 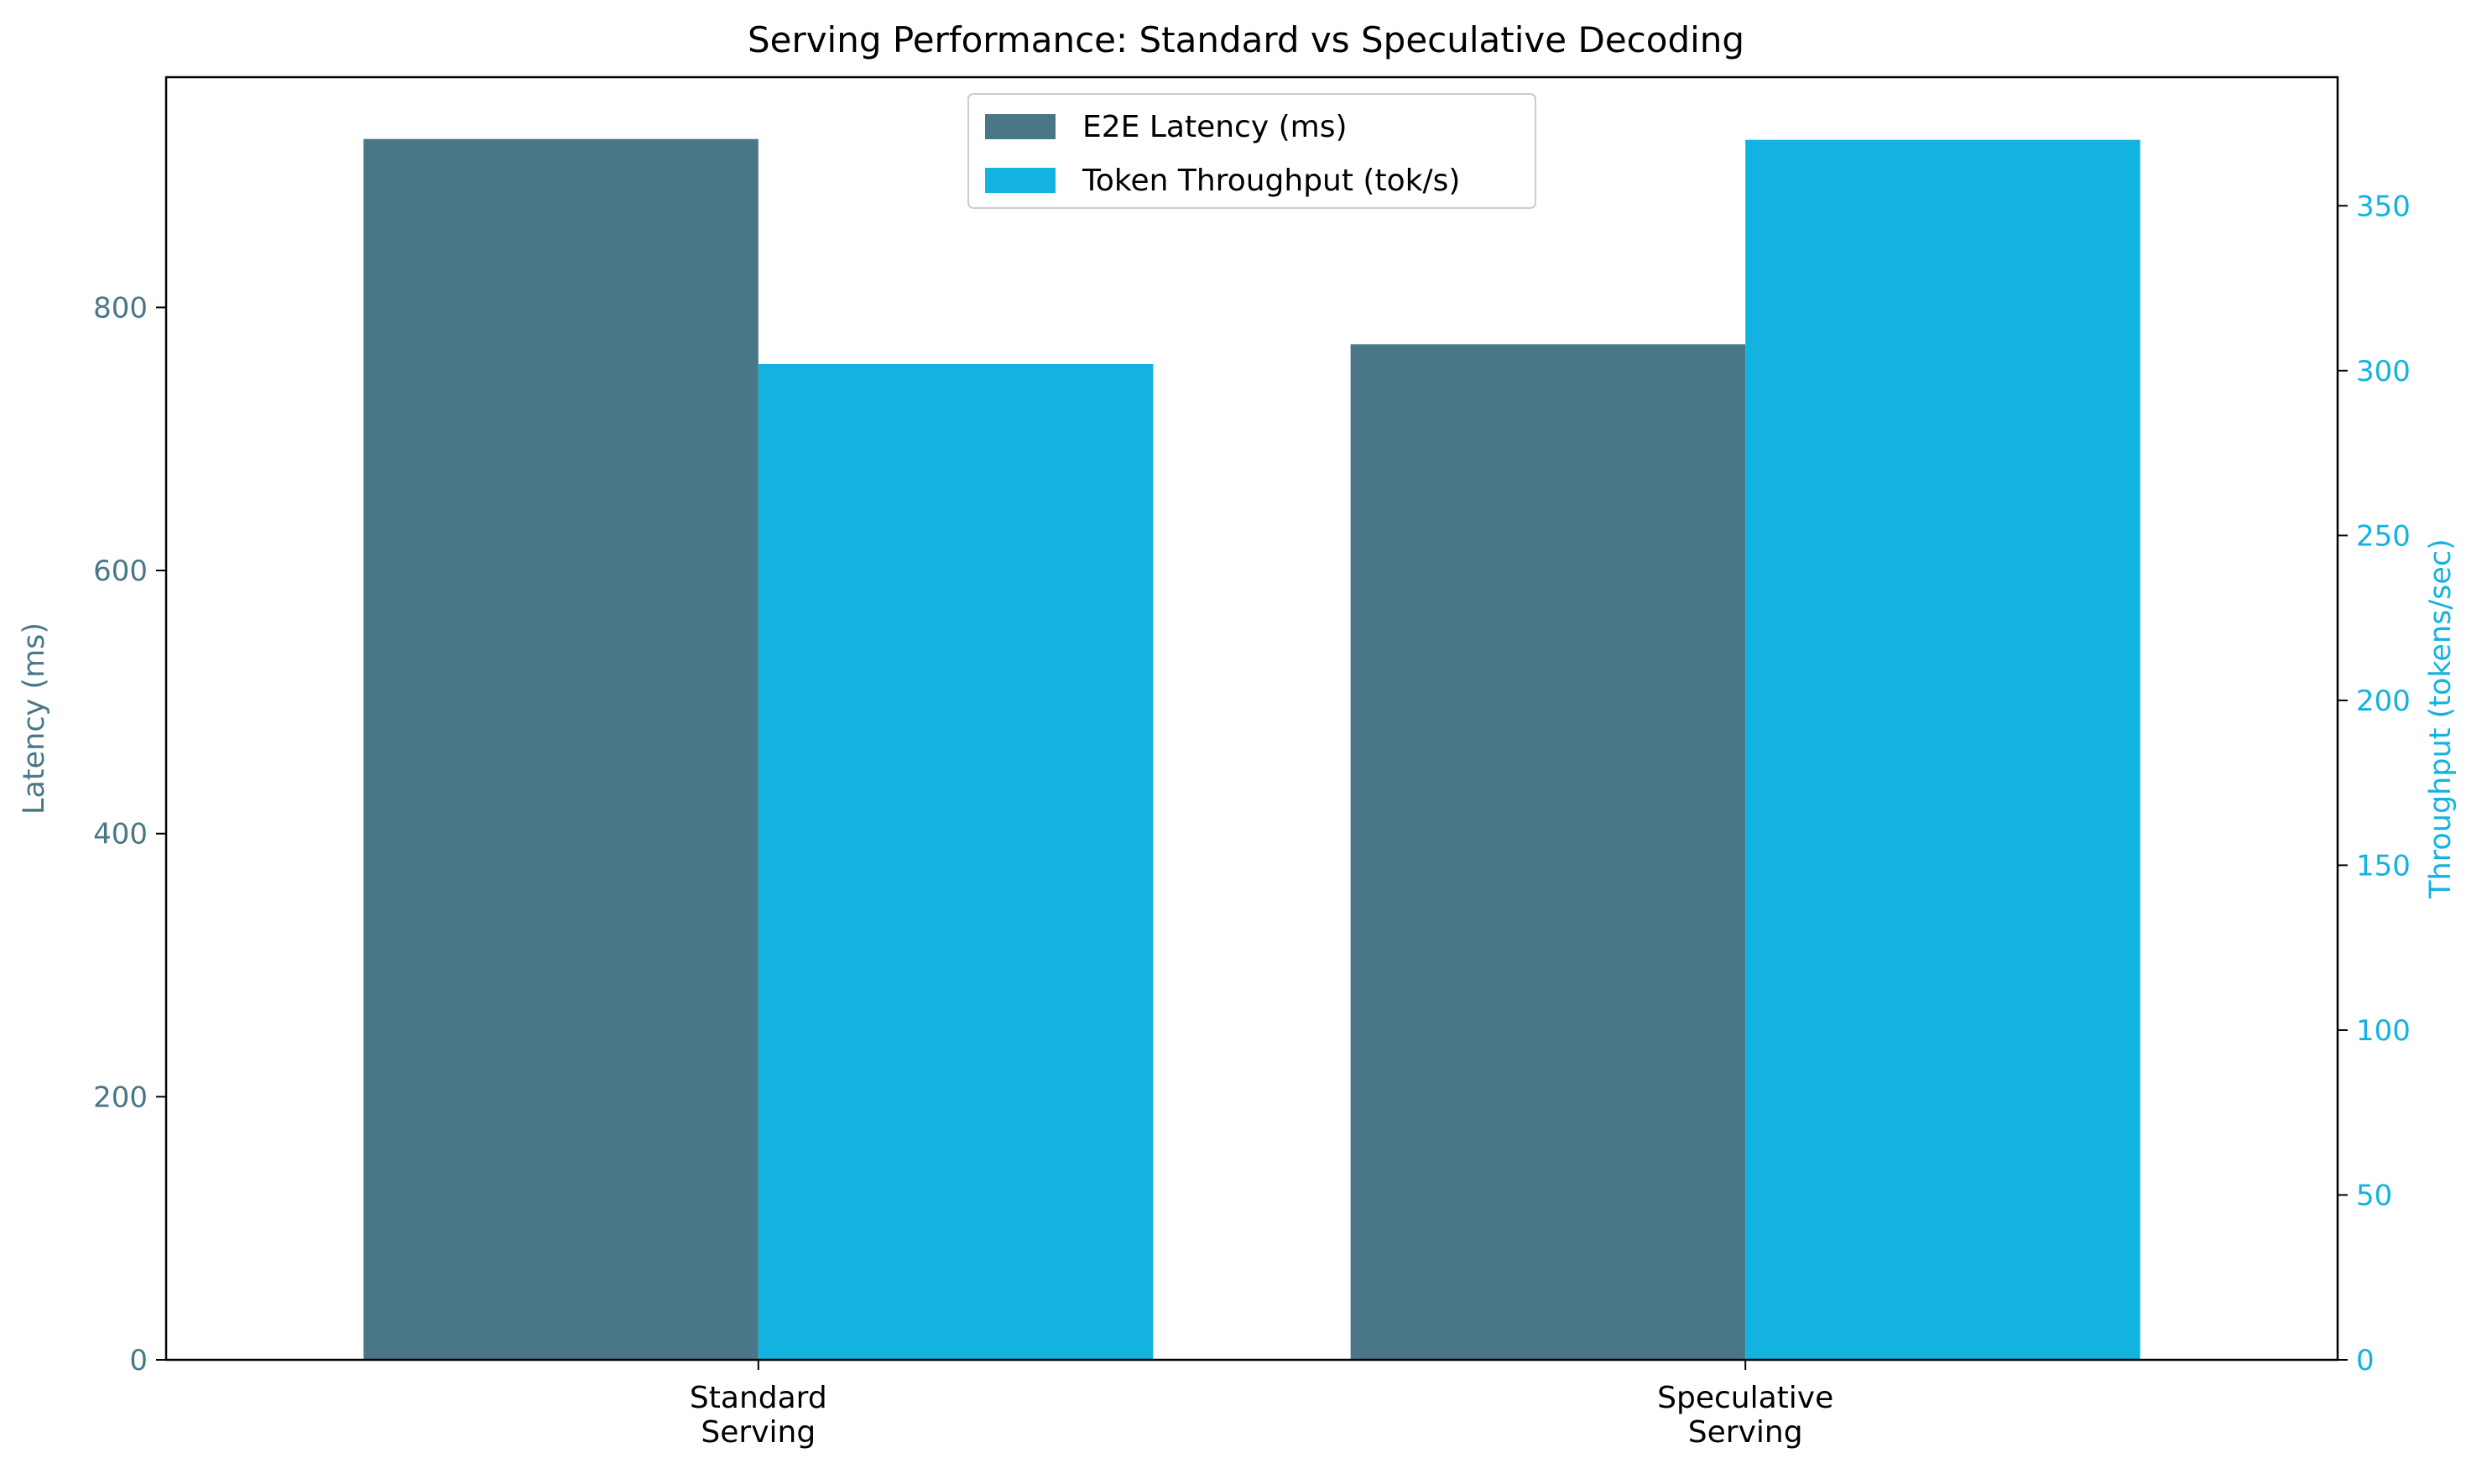 I want to click on y-left-tick-label: 400, so click(x=120, y=834).